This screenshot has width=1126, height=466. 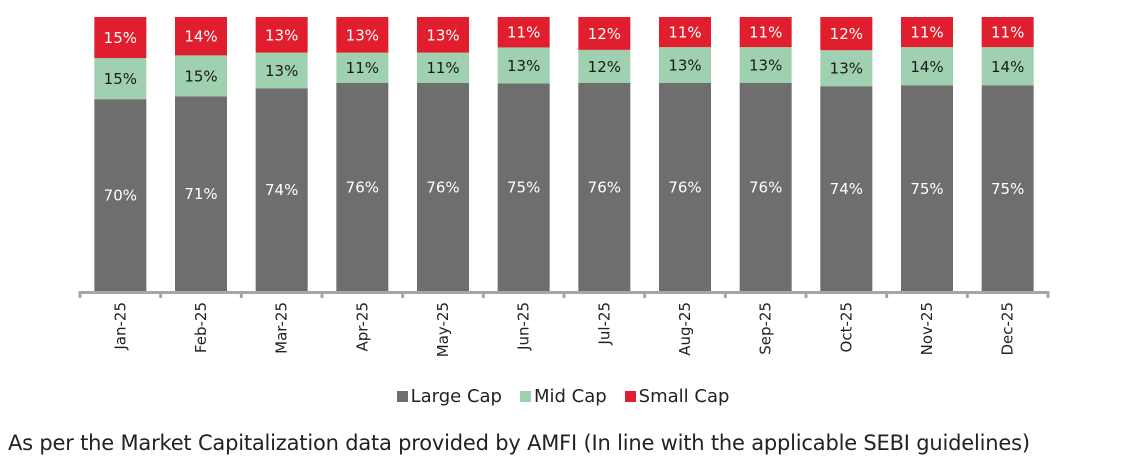 I want to click on data-label-large-cap-feb-25: 71%, so click(x=200, y=194).